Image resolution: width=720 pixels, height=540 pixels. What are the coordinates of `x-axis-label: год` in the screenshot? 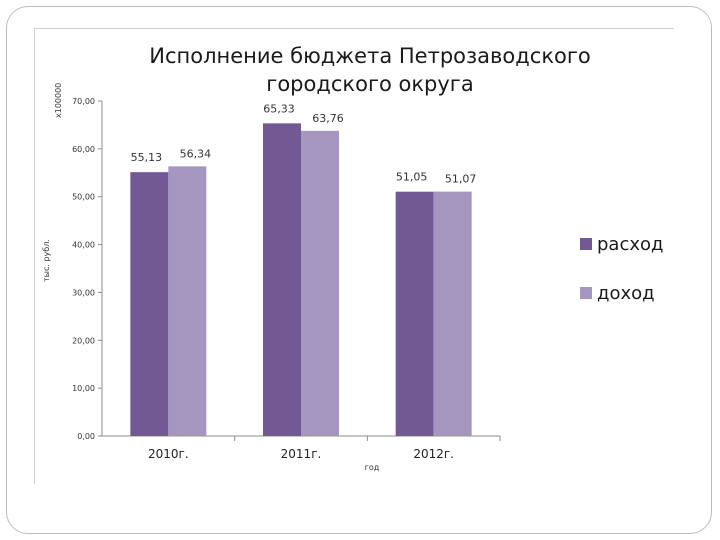 It's located at (372, 467).